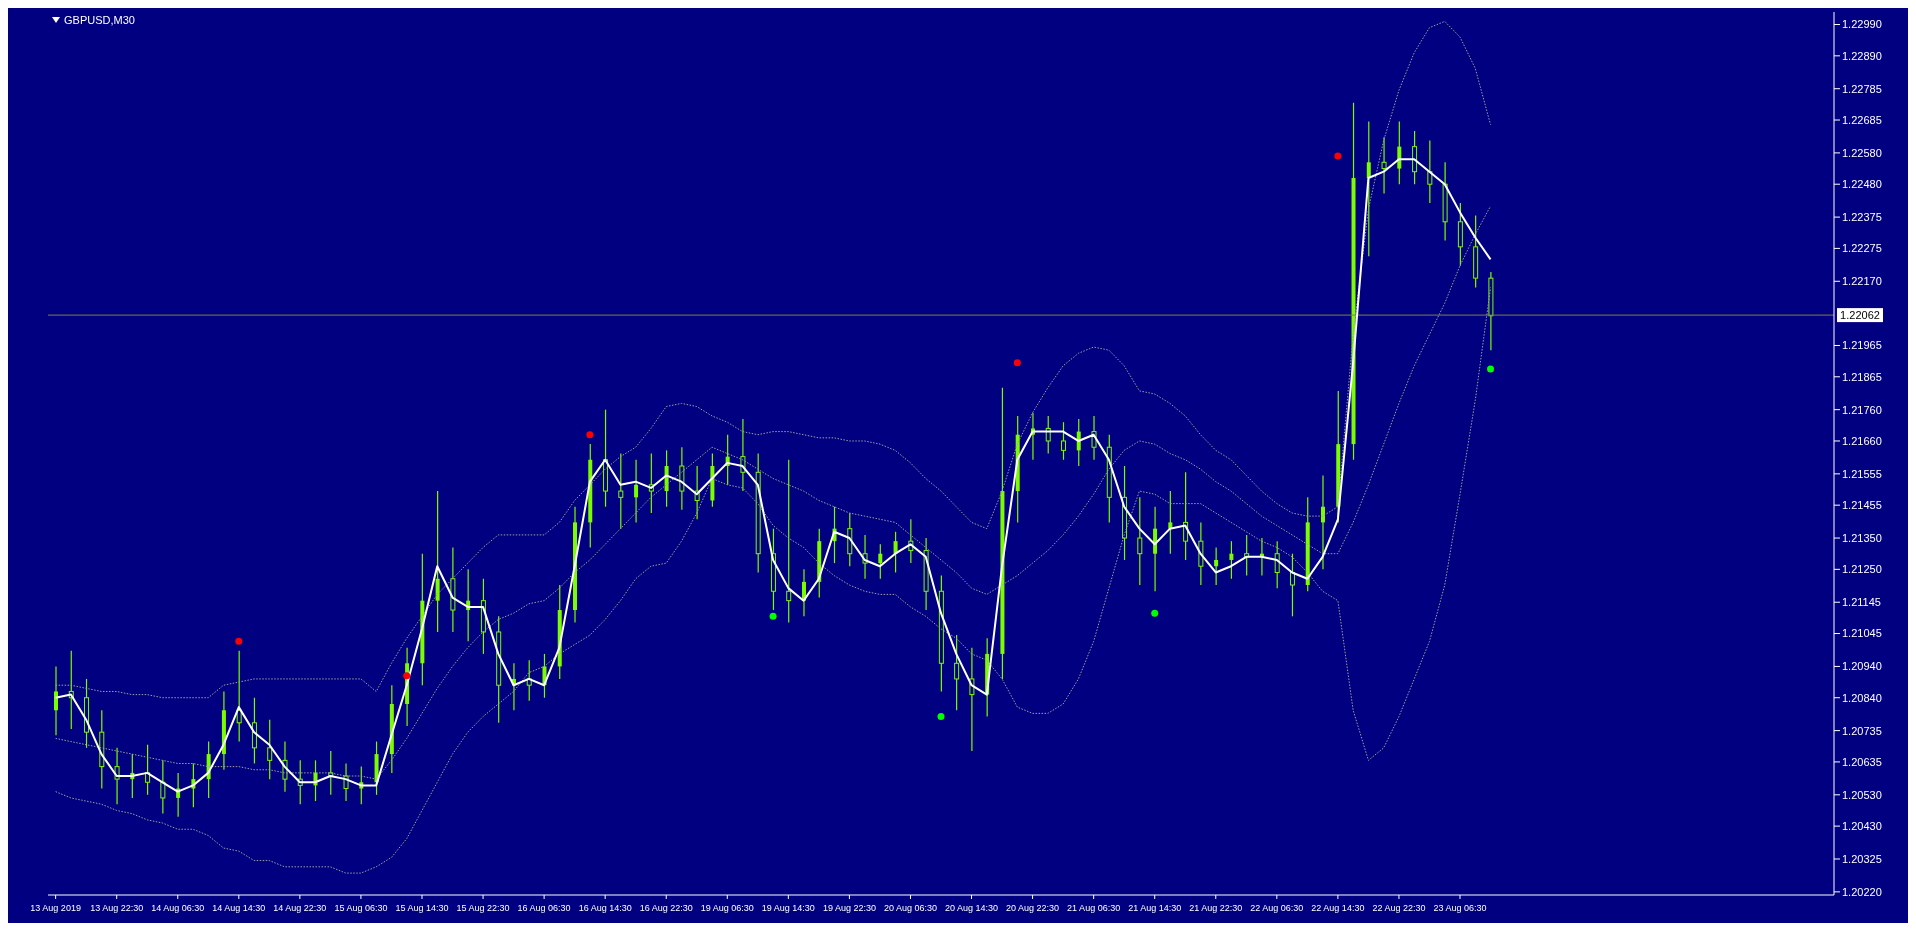 The height and width of the screenshot is (933, 1916). What do you see at coordinates (910, 908) in the screenshot?
I see `x-tick-label: 20 Aug 06:30` at bounding box center [910, 908].